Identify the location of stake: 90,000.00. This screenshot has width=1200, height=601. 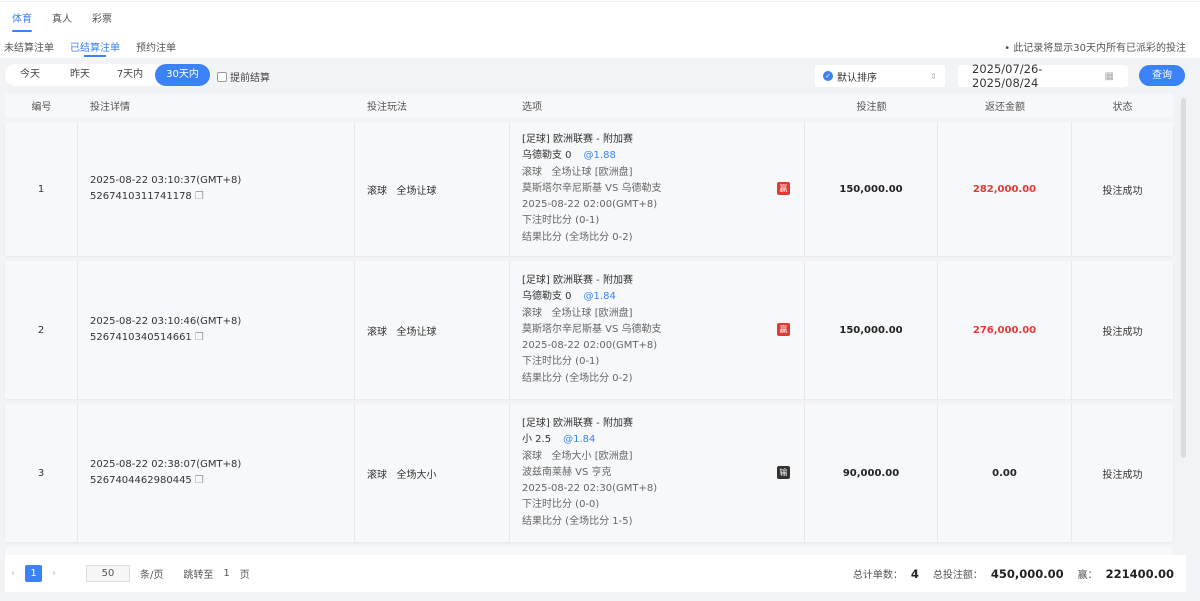
(871, 473).